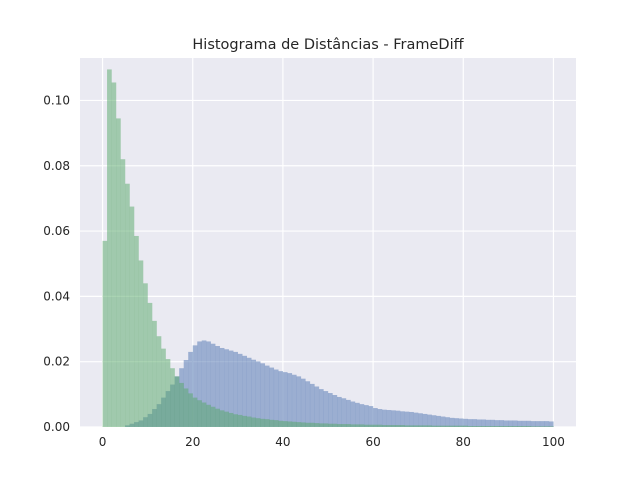 This screenshot has width=640, height=480. I want to click on y-tick-label: 0.00, so click(56, 427).